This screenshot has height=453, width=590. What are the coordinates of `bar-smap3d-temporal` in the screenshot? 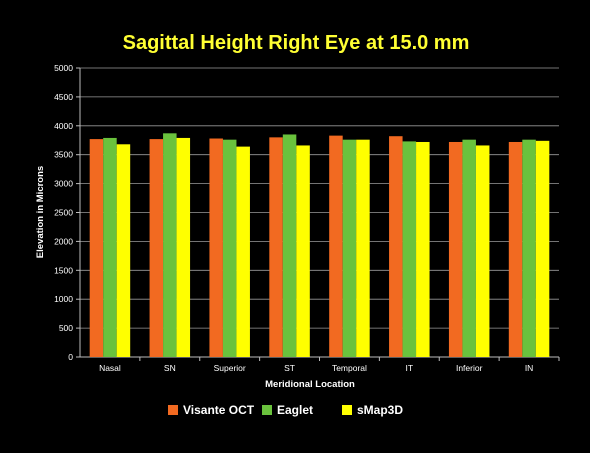 It's located at (363, 248).